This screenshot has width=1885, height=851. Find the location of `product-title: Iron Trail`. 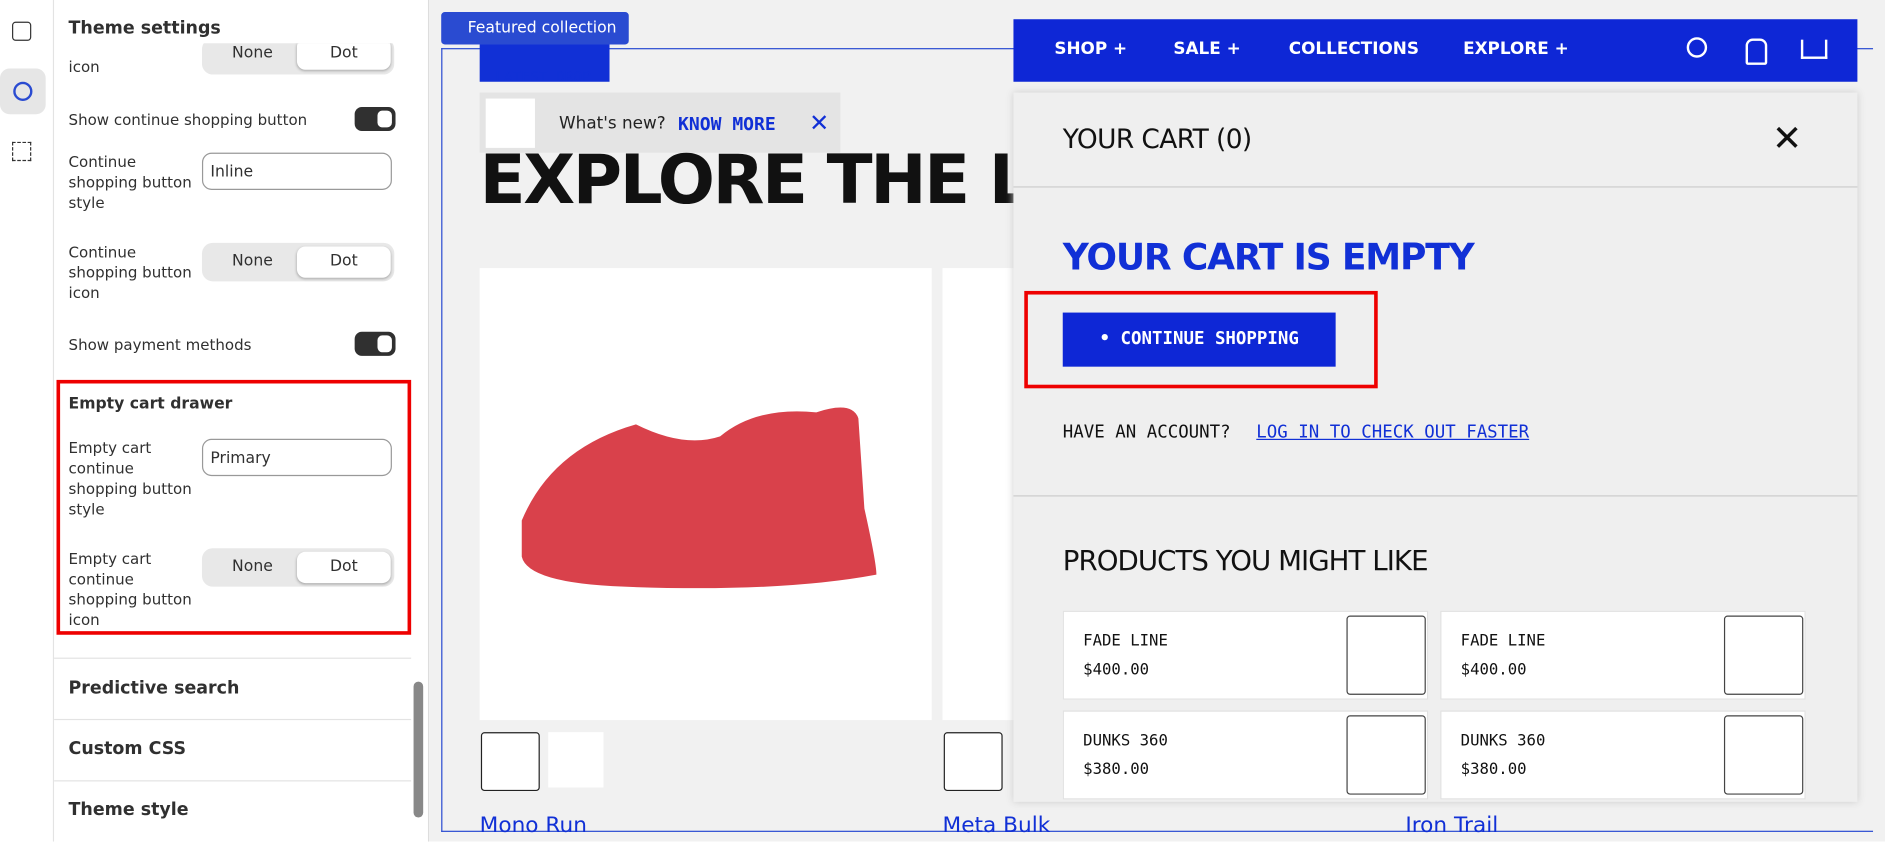

product-title: Iron Trail is located at coordinates (1452, 825).